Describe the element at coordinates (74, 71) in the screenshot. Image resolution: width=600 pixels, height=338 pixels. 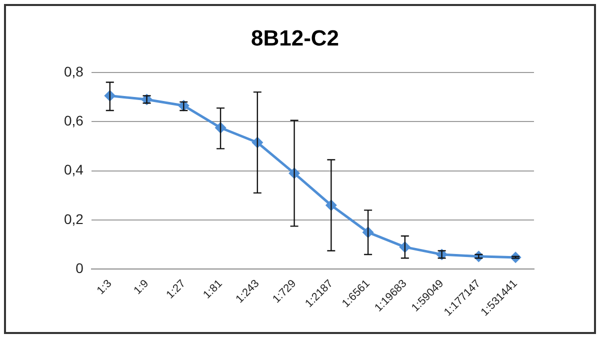
I see `y-tick-label: 0,8` at that location.